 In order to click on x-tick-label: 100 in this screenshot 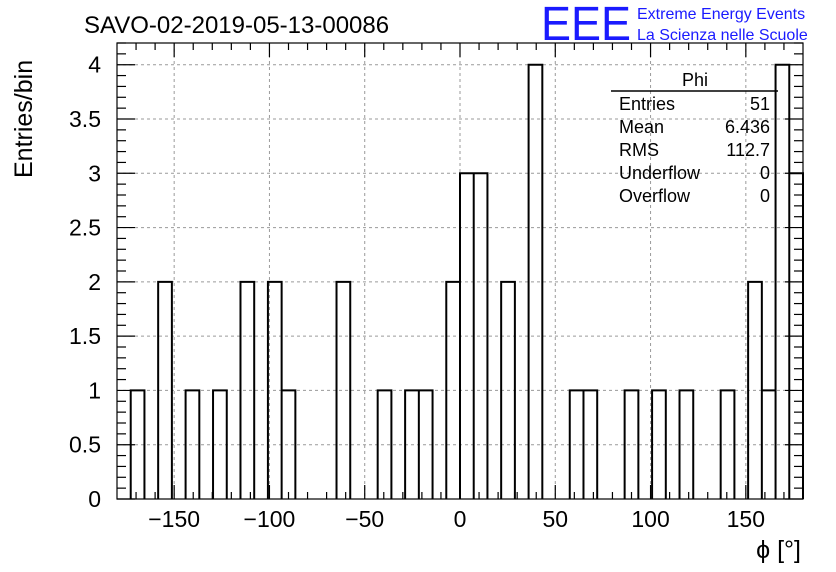, I will do `click(650, 519)`.